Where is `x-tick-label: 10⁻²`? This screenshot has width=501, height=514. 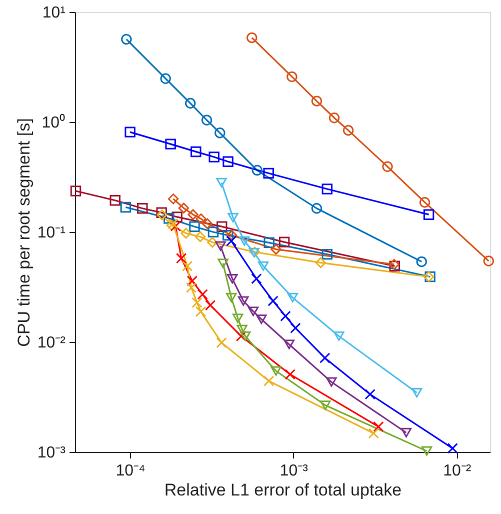
x-tick-label: 10⁻² is located at coordinates (457, 471).